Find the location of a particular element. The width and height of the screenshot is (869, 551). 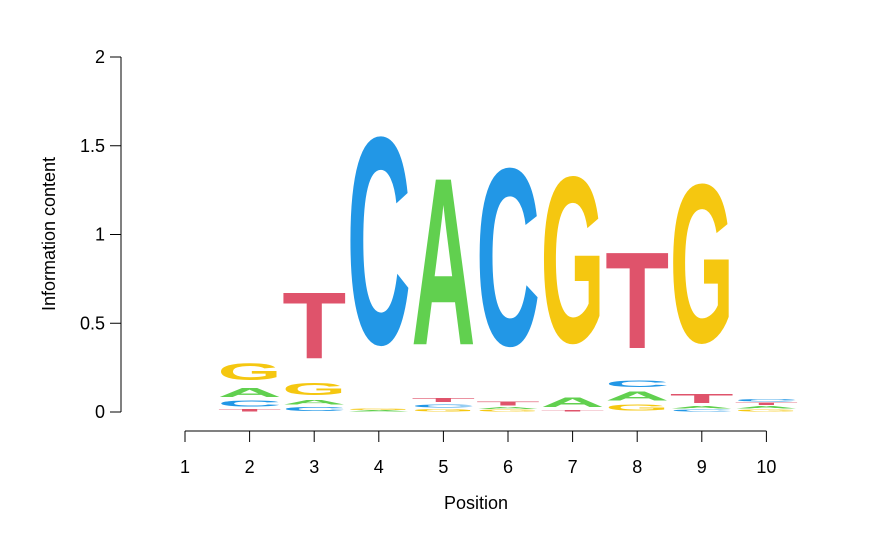

logo-letter-C-pos-4: C is located at coordinates (379, 241).